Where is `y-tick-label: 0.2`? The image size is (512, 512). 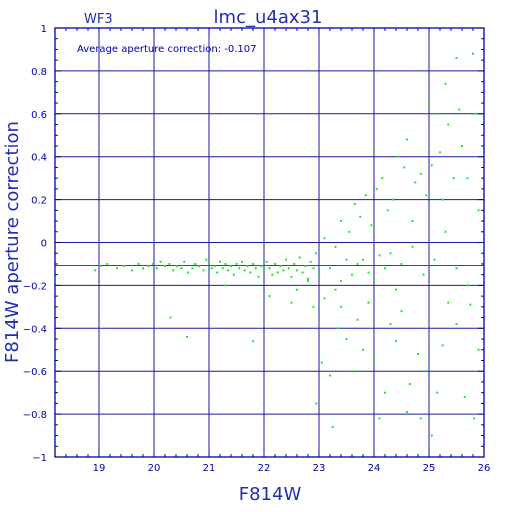 y-tick-label: 0.2 is located at coordinates (39, 201).